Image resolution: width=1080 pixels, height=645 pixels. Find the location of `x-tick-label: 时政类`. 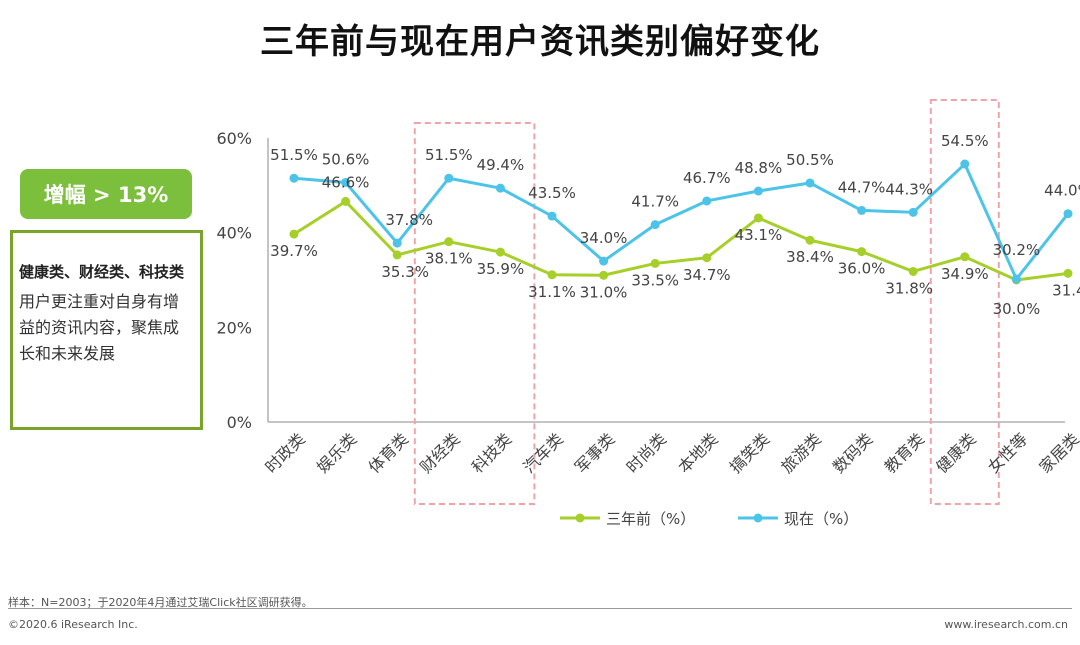

x-tick-label: 时政类 is located at coordinates (284, 452).